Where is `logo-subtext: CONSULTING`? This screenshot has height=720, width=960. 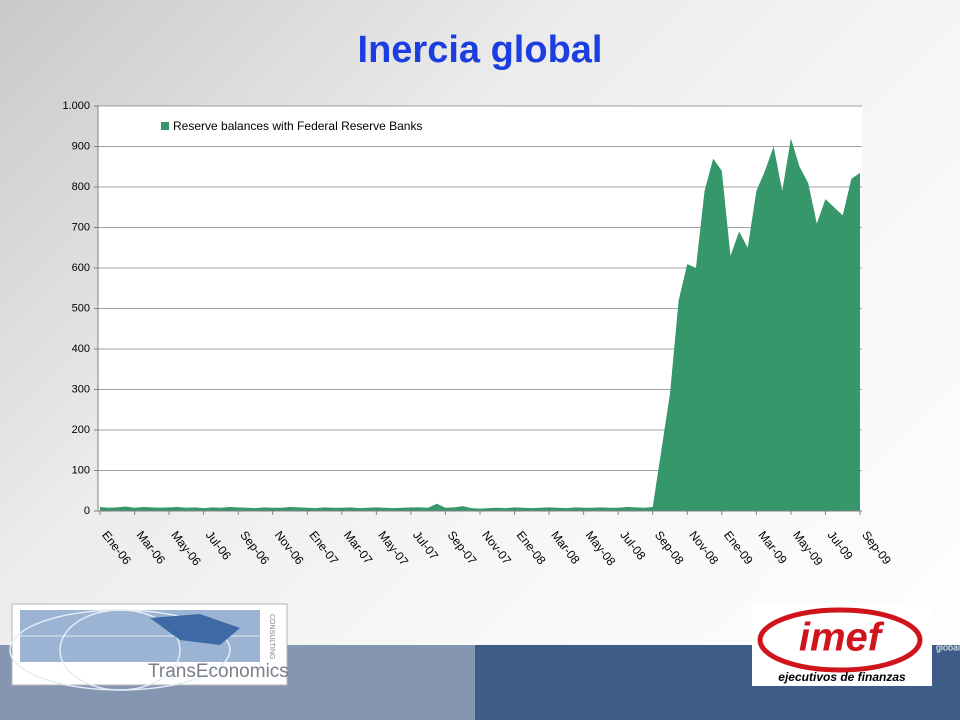
logo-subtext: CONSULTING is located at coordinates (271, 636).